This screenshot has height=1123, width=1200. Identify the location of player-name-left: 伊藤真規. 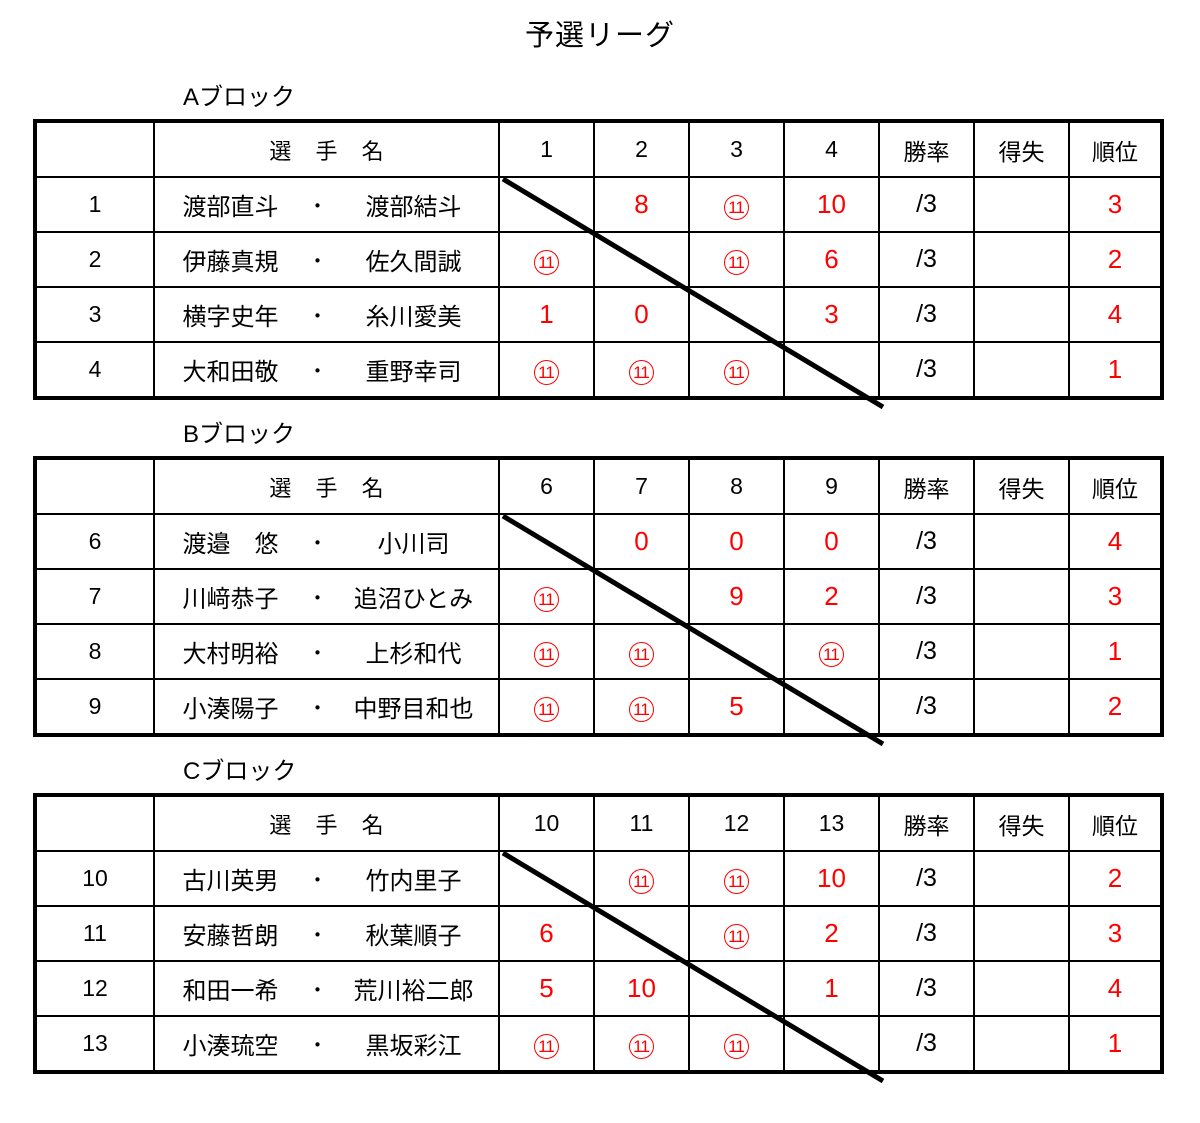
(230, 262).